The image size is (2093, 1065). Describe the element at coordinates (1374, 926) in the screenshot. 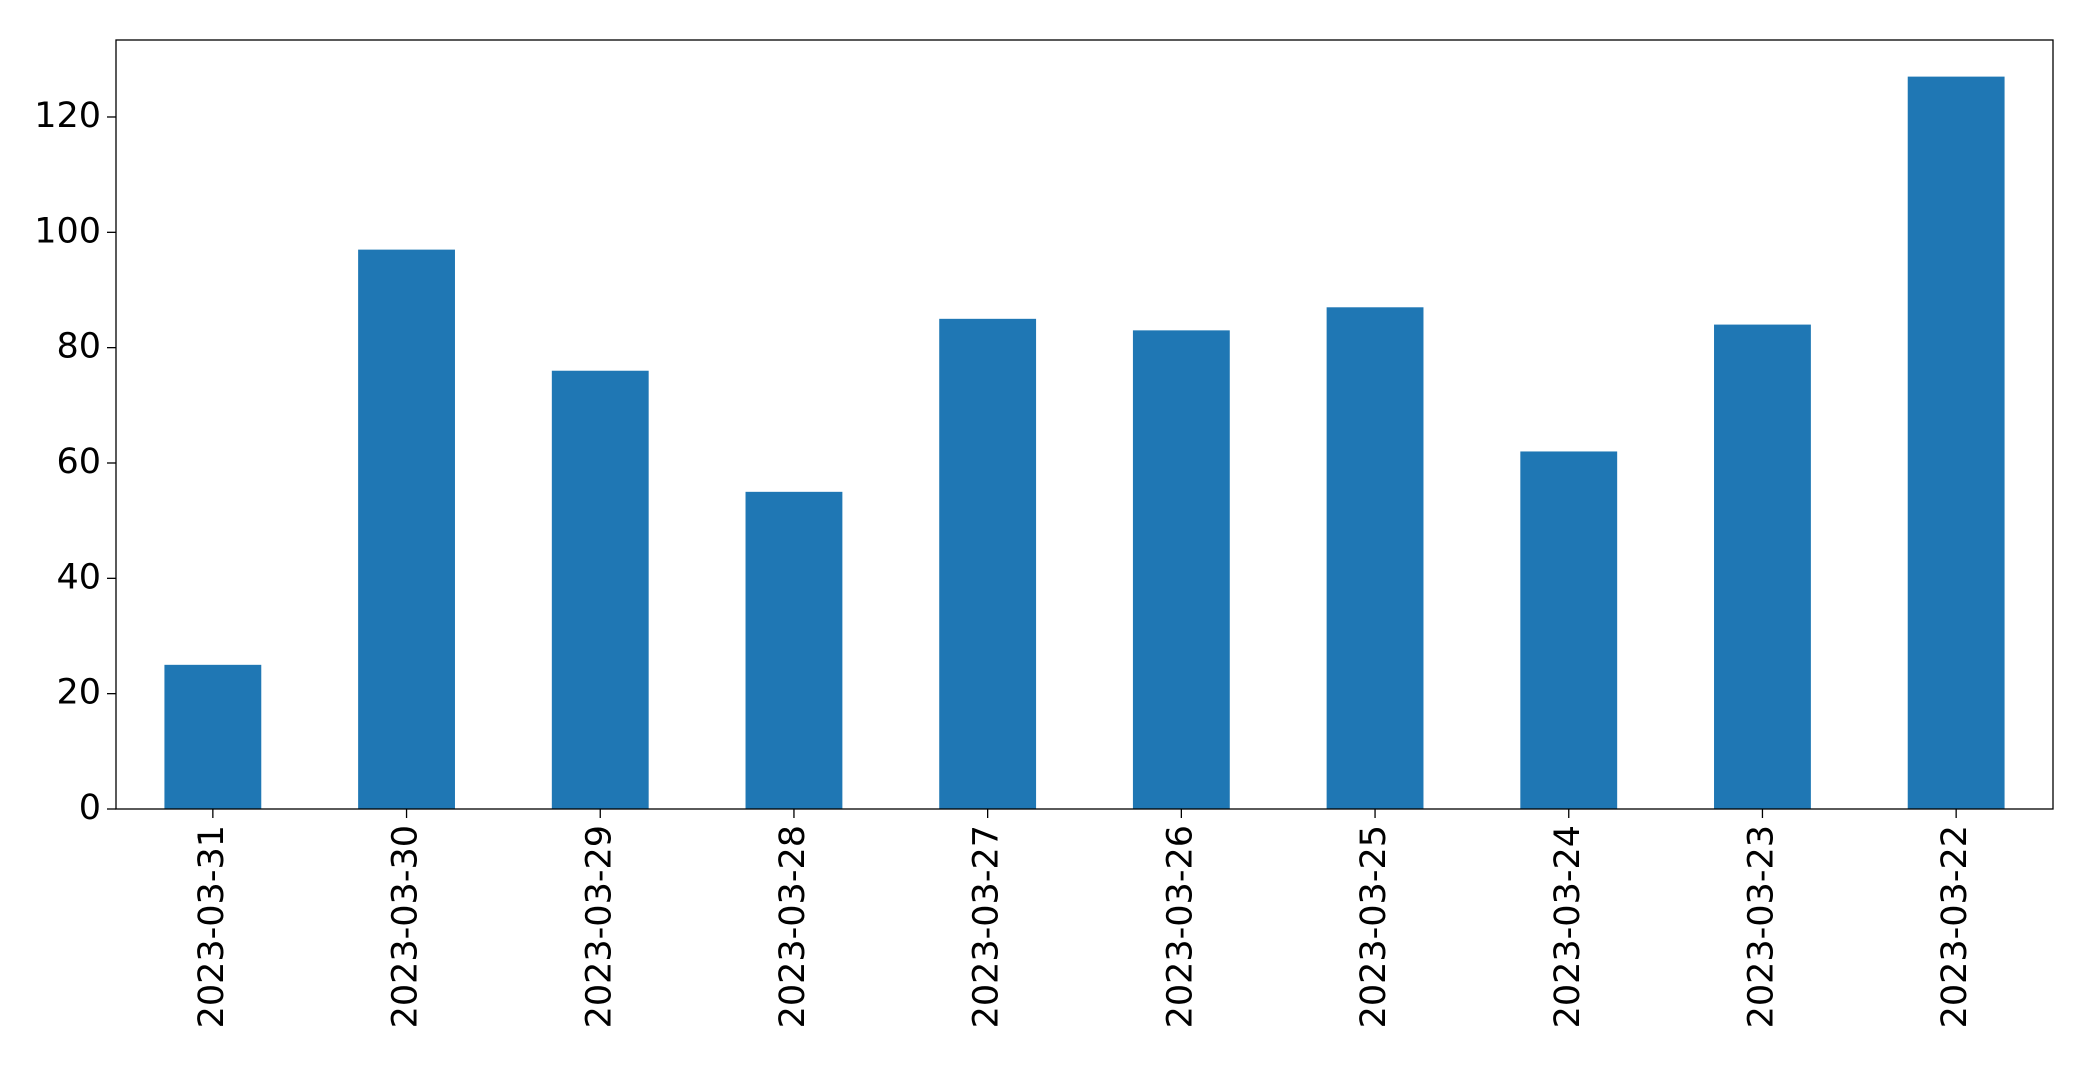

I see `x-tick-label: 2023-03-25` at that location.